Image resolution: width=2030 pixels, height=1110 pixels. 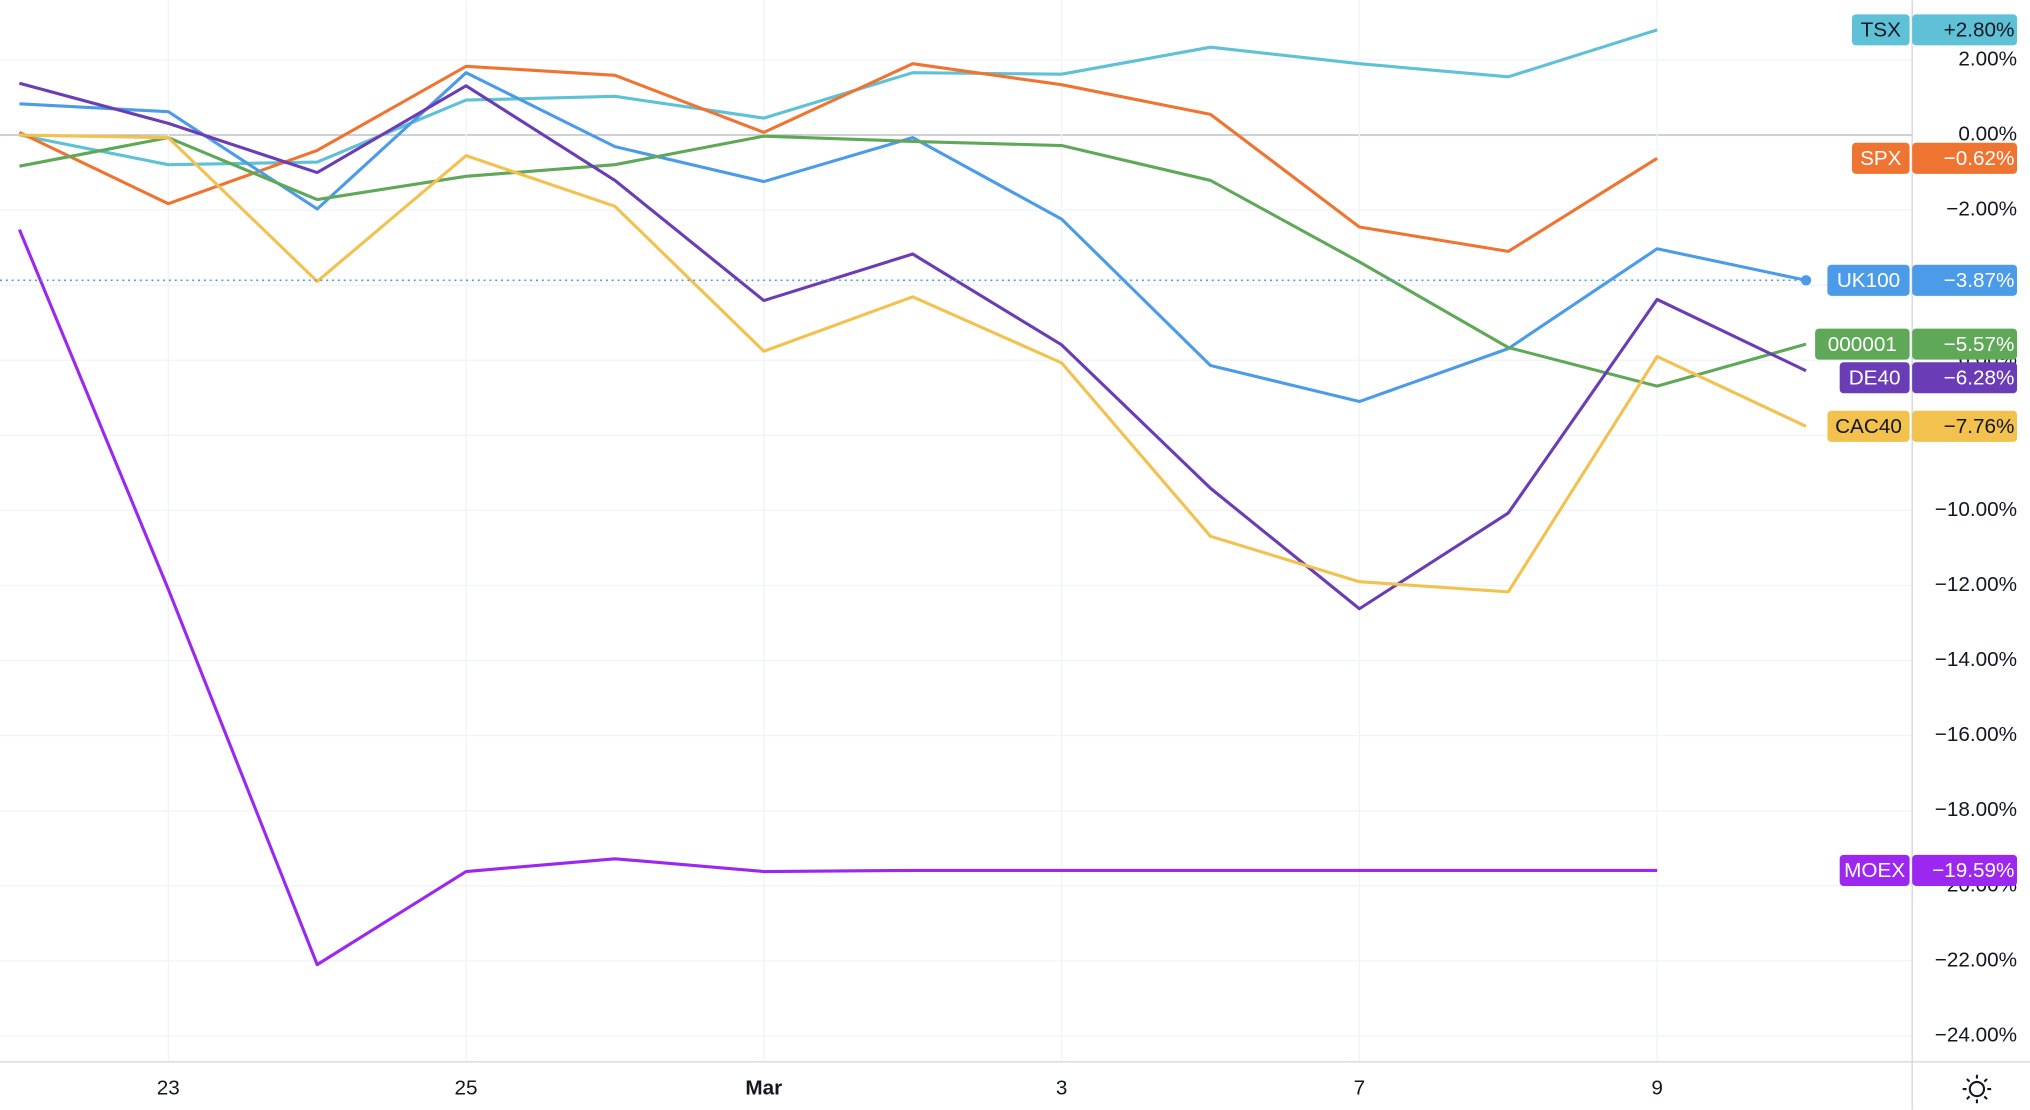 I want to click on badge: SPX −0.62%, so click(x=1934, y=158).